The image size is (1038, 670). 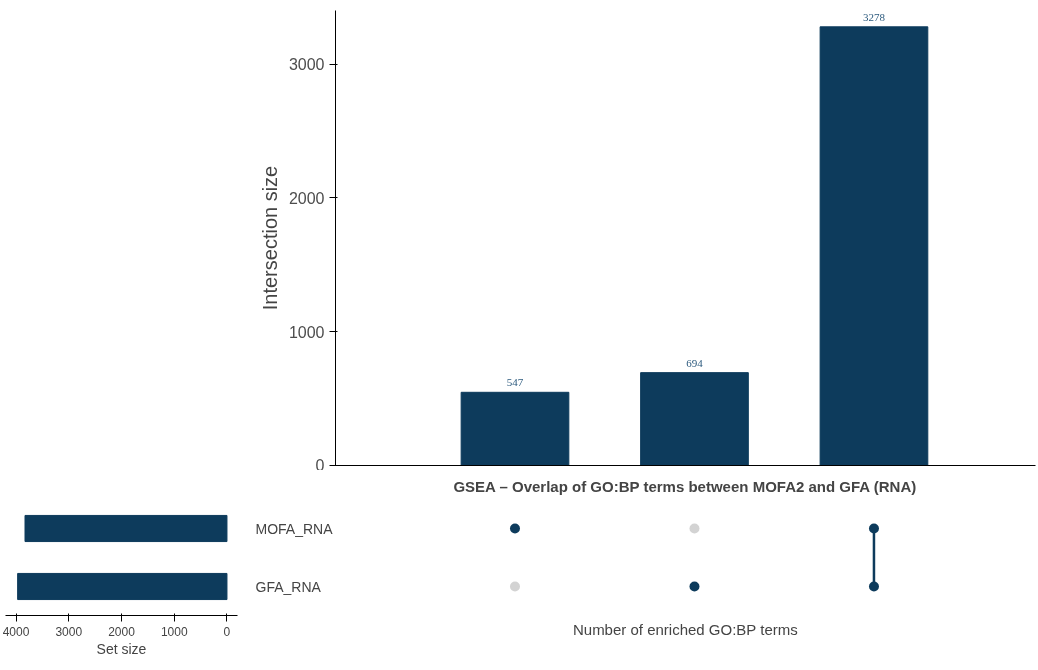 I want to click on data-label: 3278, so click(x=874, y=16).